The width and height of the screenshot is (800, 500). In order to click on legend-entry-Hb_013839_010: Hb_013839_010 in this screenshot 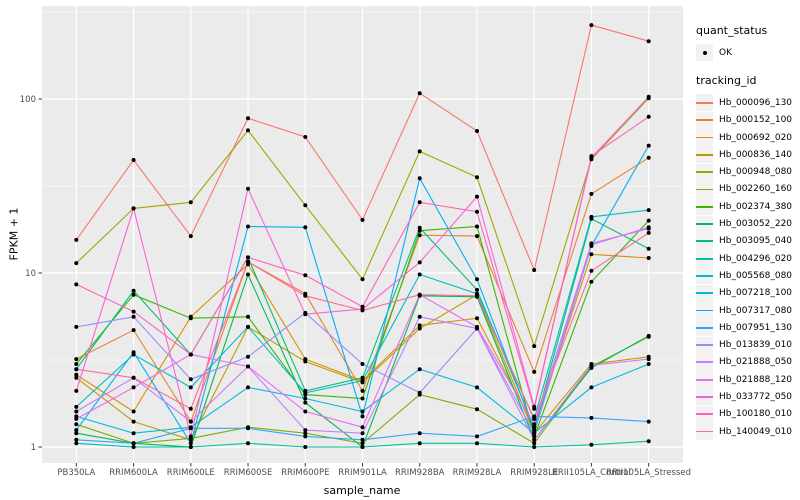, I will do `click(748, 345)`.